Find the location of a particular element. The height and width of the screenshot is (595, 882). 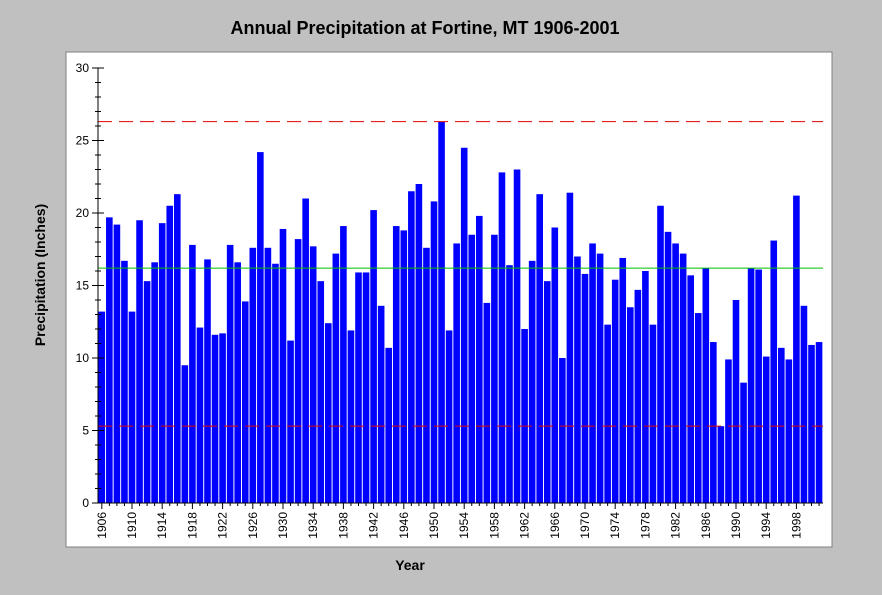

x-tick-label: 1934 is located at coordinates (313, 525).